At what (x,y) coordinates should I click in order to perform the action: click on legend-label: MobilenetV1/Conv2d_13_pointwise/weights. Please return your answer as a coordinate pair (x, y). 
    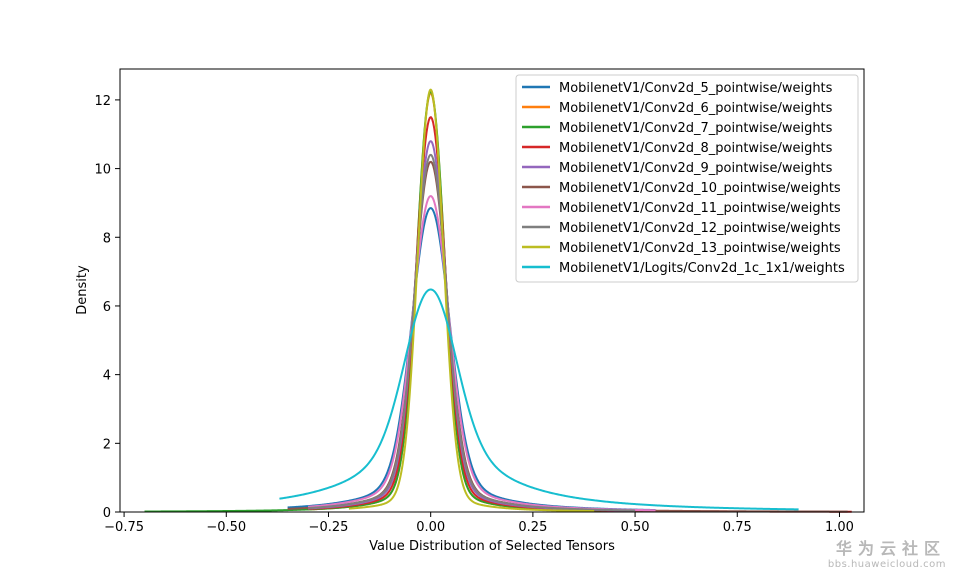
    Looking at the image, I should click on (700, 248).